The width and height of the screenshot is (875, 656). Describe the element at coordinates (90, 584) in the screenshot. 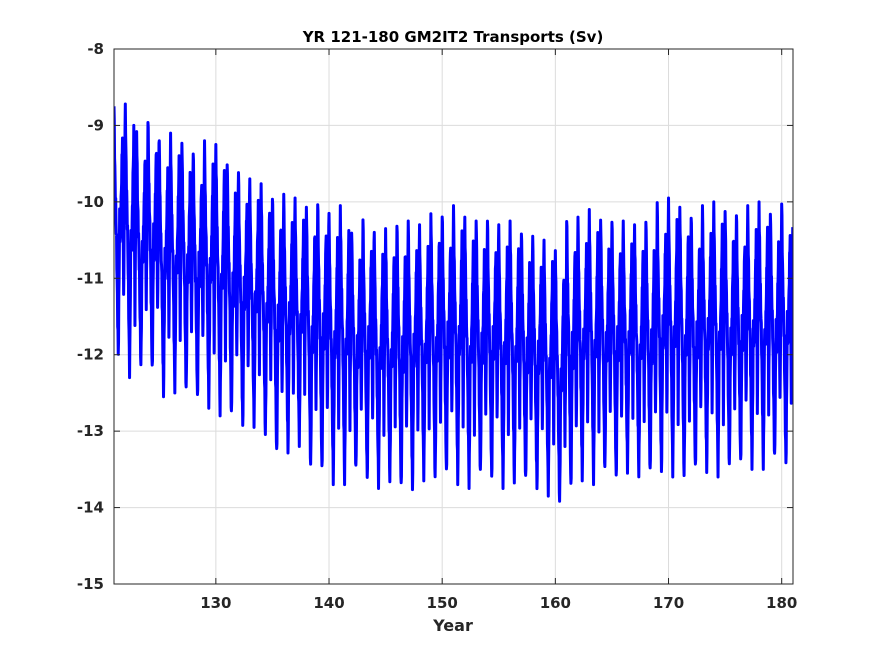

I see `y-tick-label: -15` at that location.